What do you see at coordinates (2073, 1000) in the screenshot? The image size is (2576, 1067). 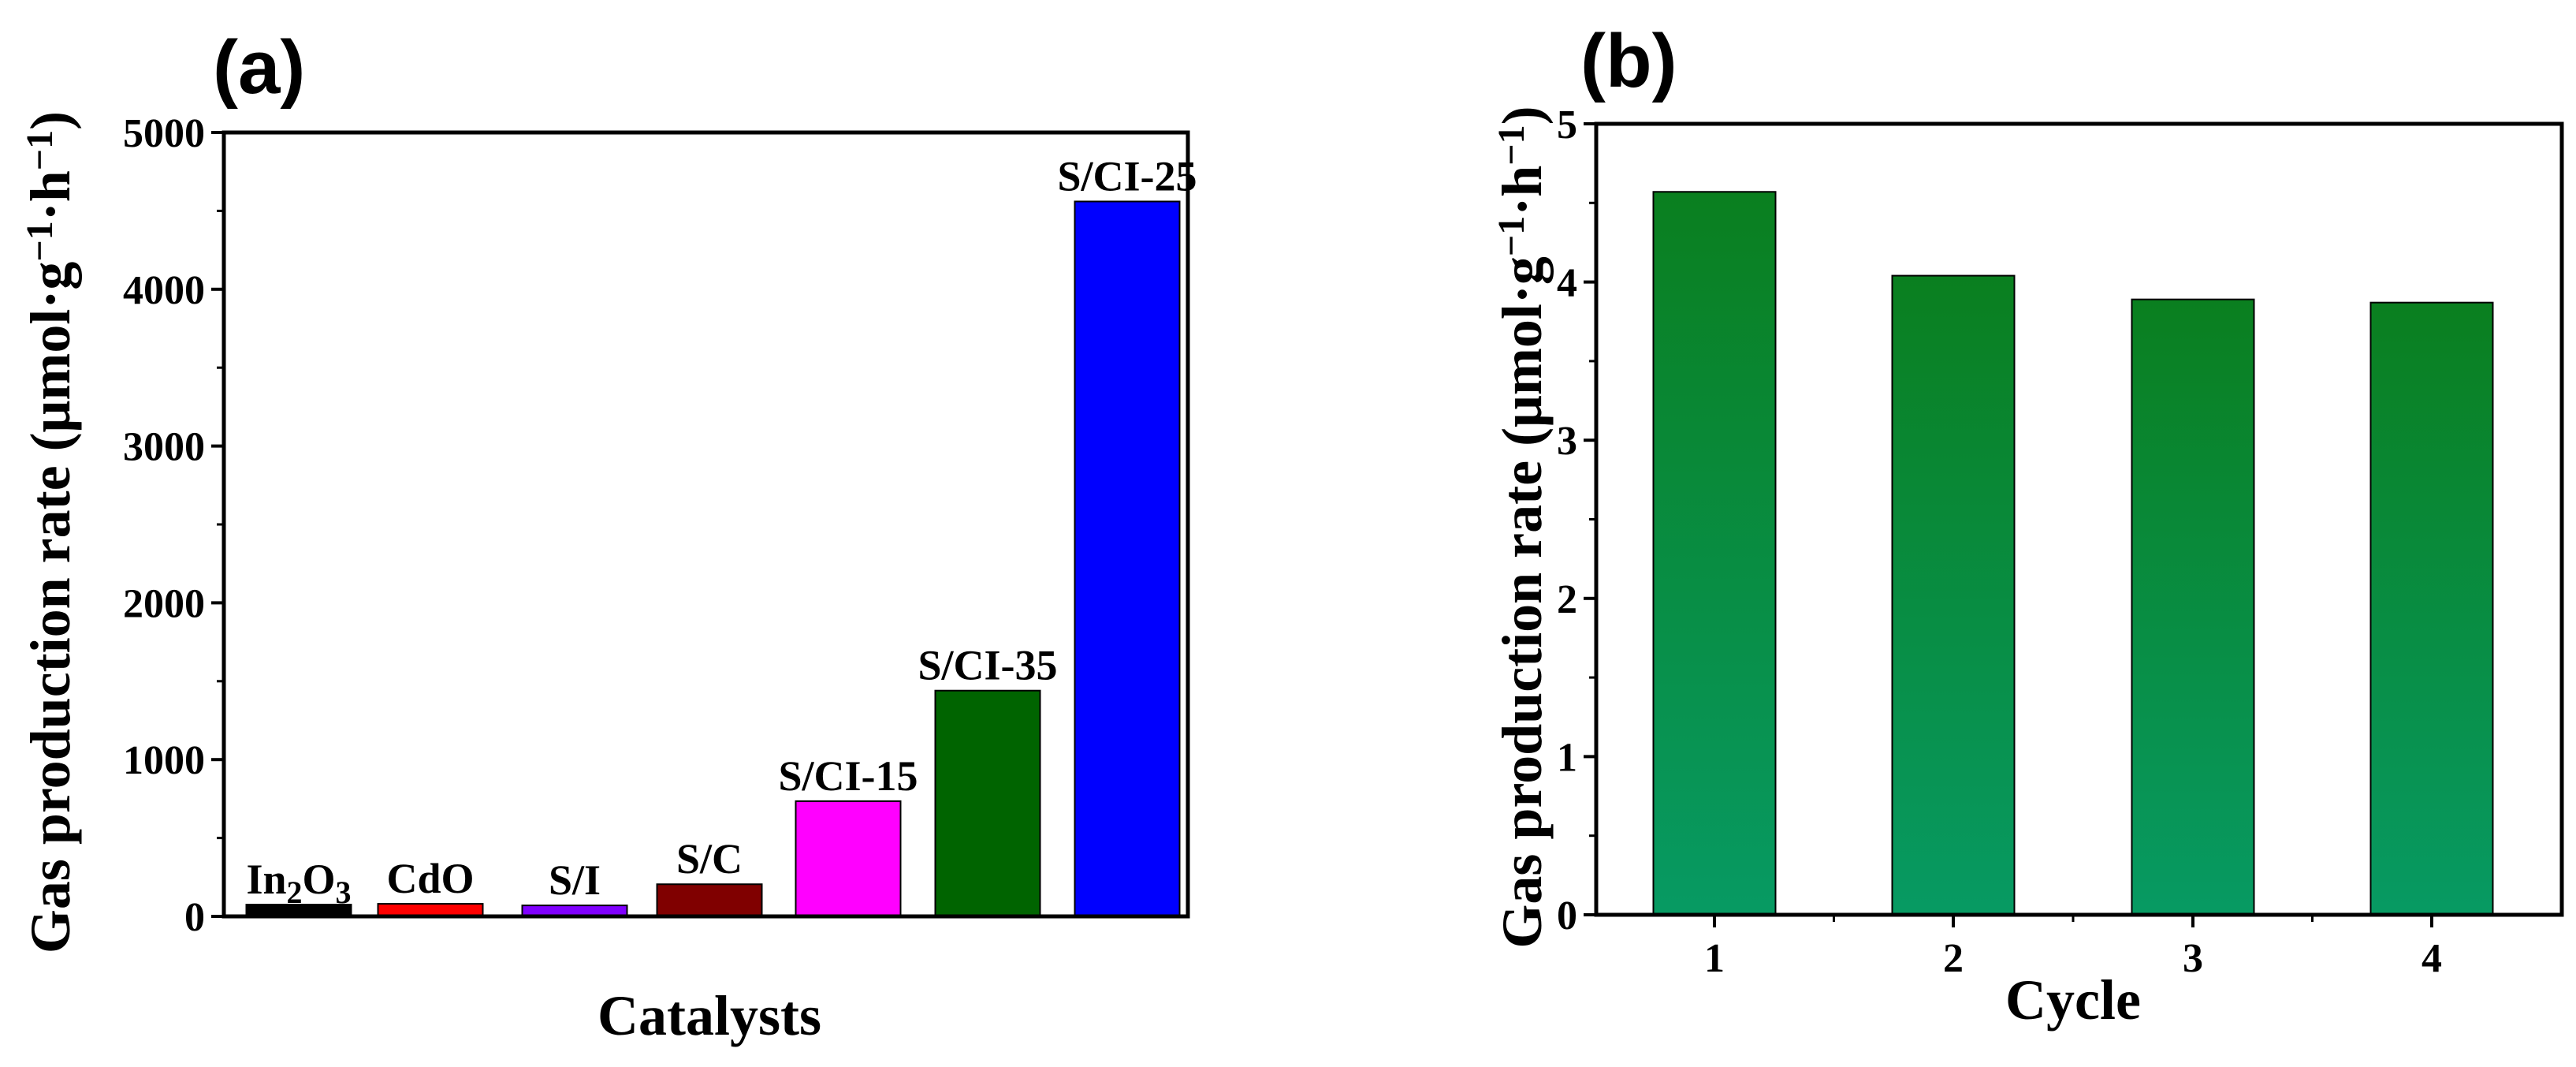 I see `panel-b-x-axis-title: Cycle` at bounding box center [2073, 1000].